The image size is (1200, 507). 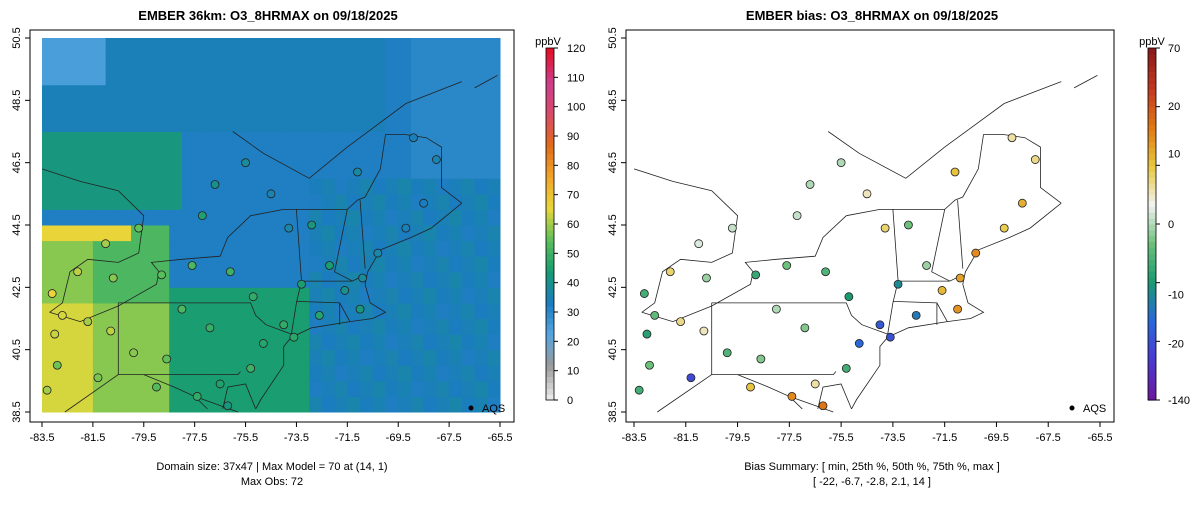 What do you see at coordinates (92, 438) in the screenshot?
I see `x-tick-label: -81.5` at bounding box center [92, 438].